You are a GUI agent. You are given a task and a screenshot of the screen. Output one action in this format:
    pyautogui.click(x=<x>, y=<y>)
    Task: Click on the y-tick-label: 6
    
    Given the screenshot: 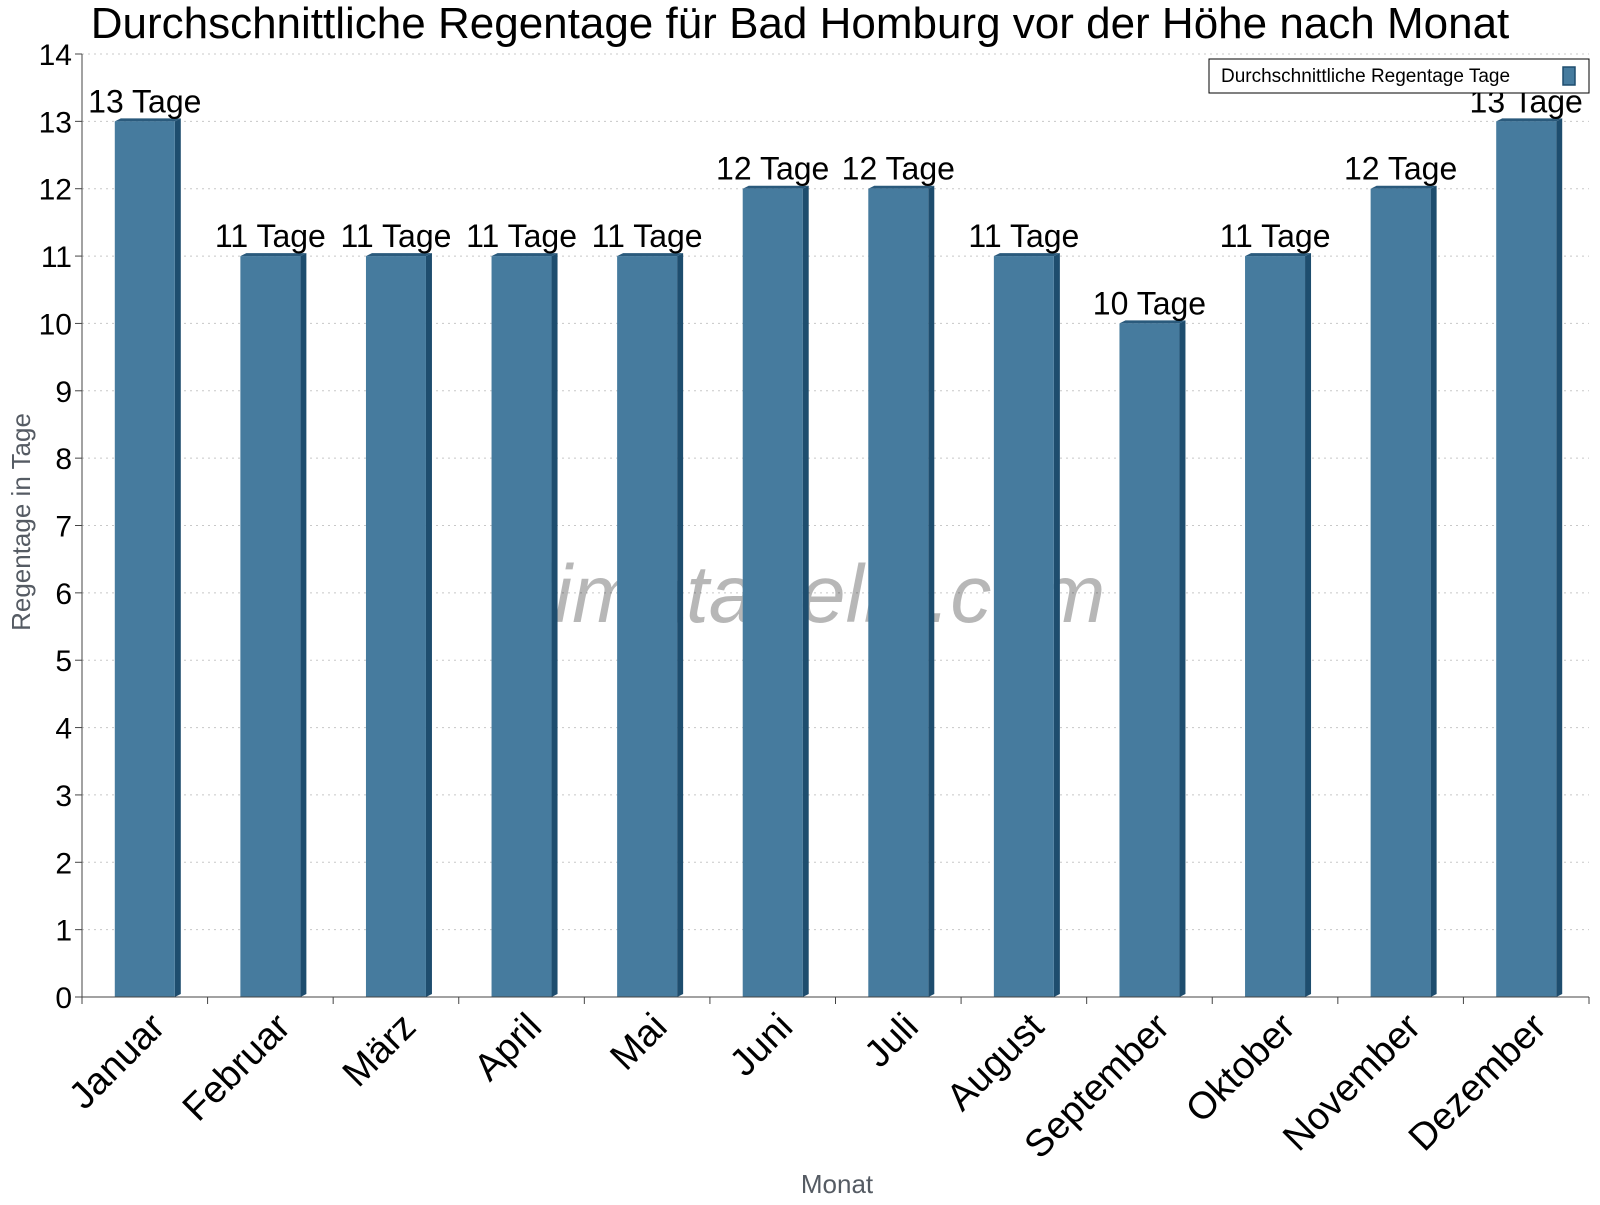 What is the action you would take?
    pyautogui.click(x=63, y=594)
    